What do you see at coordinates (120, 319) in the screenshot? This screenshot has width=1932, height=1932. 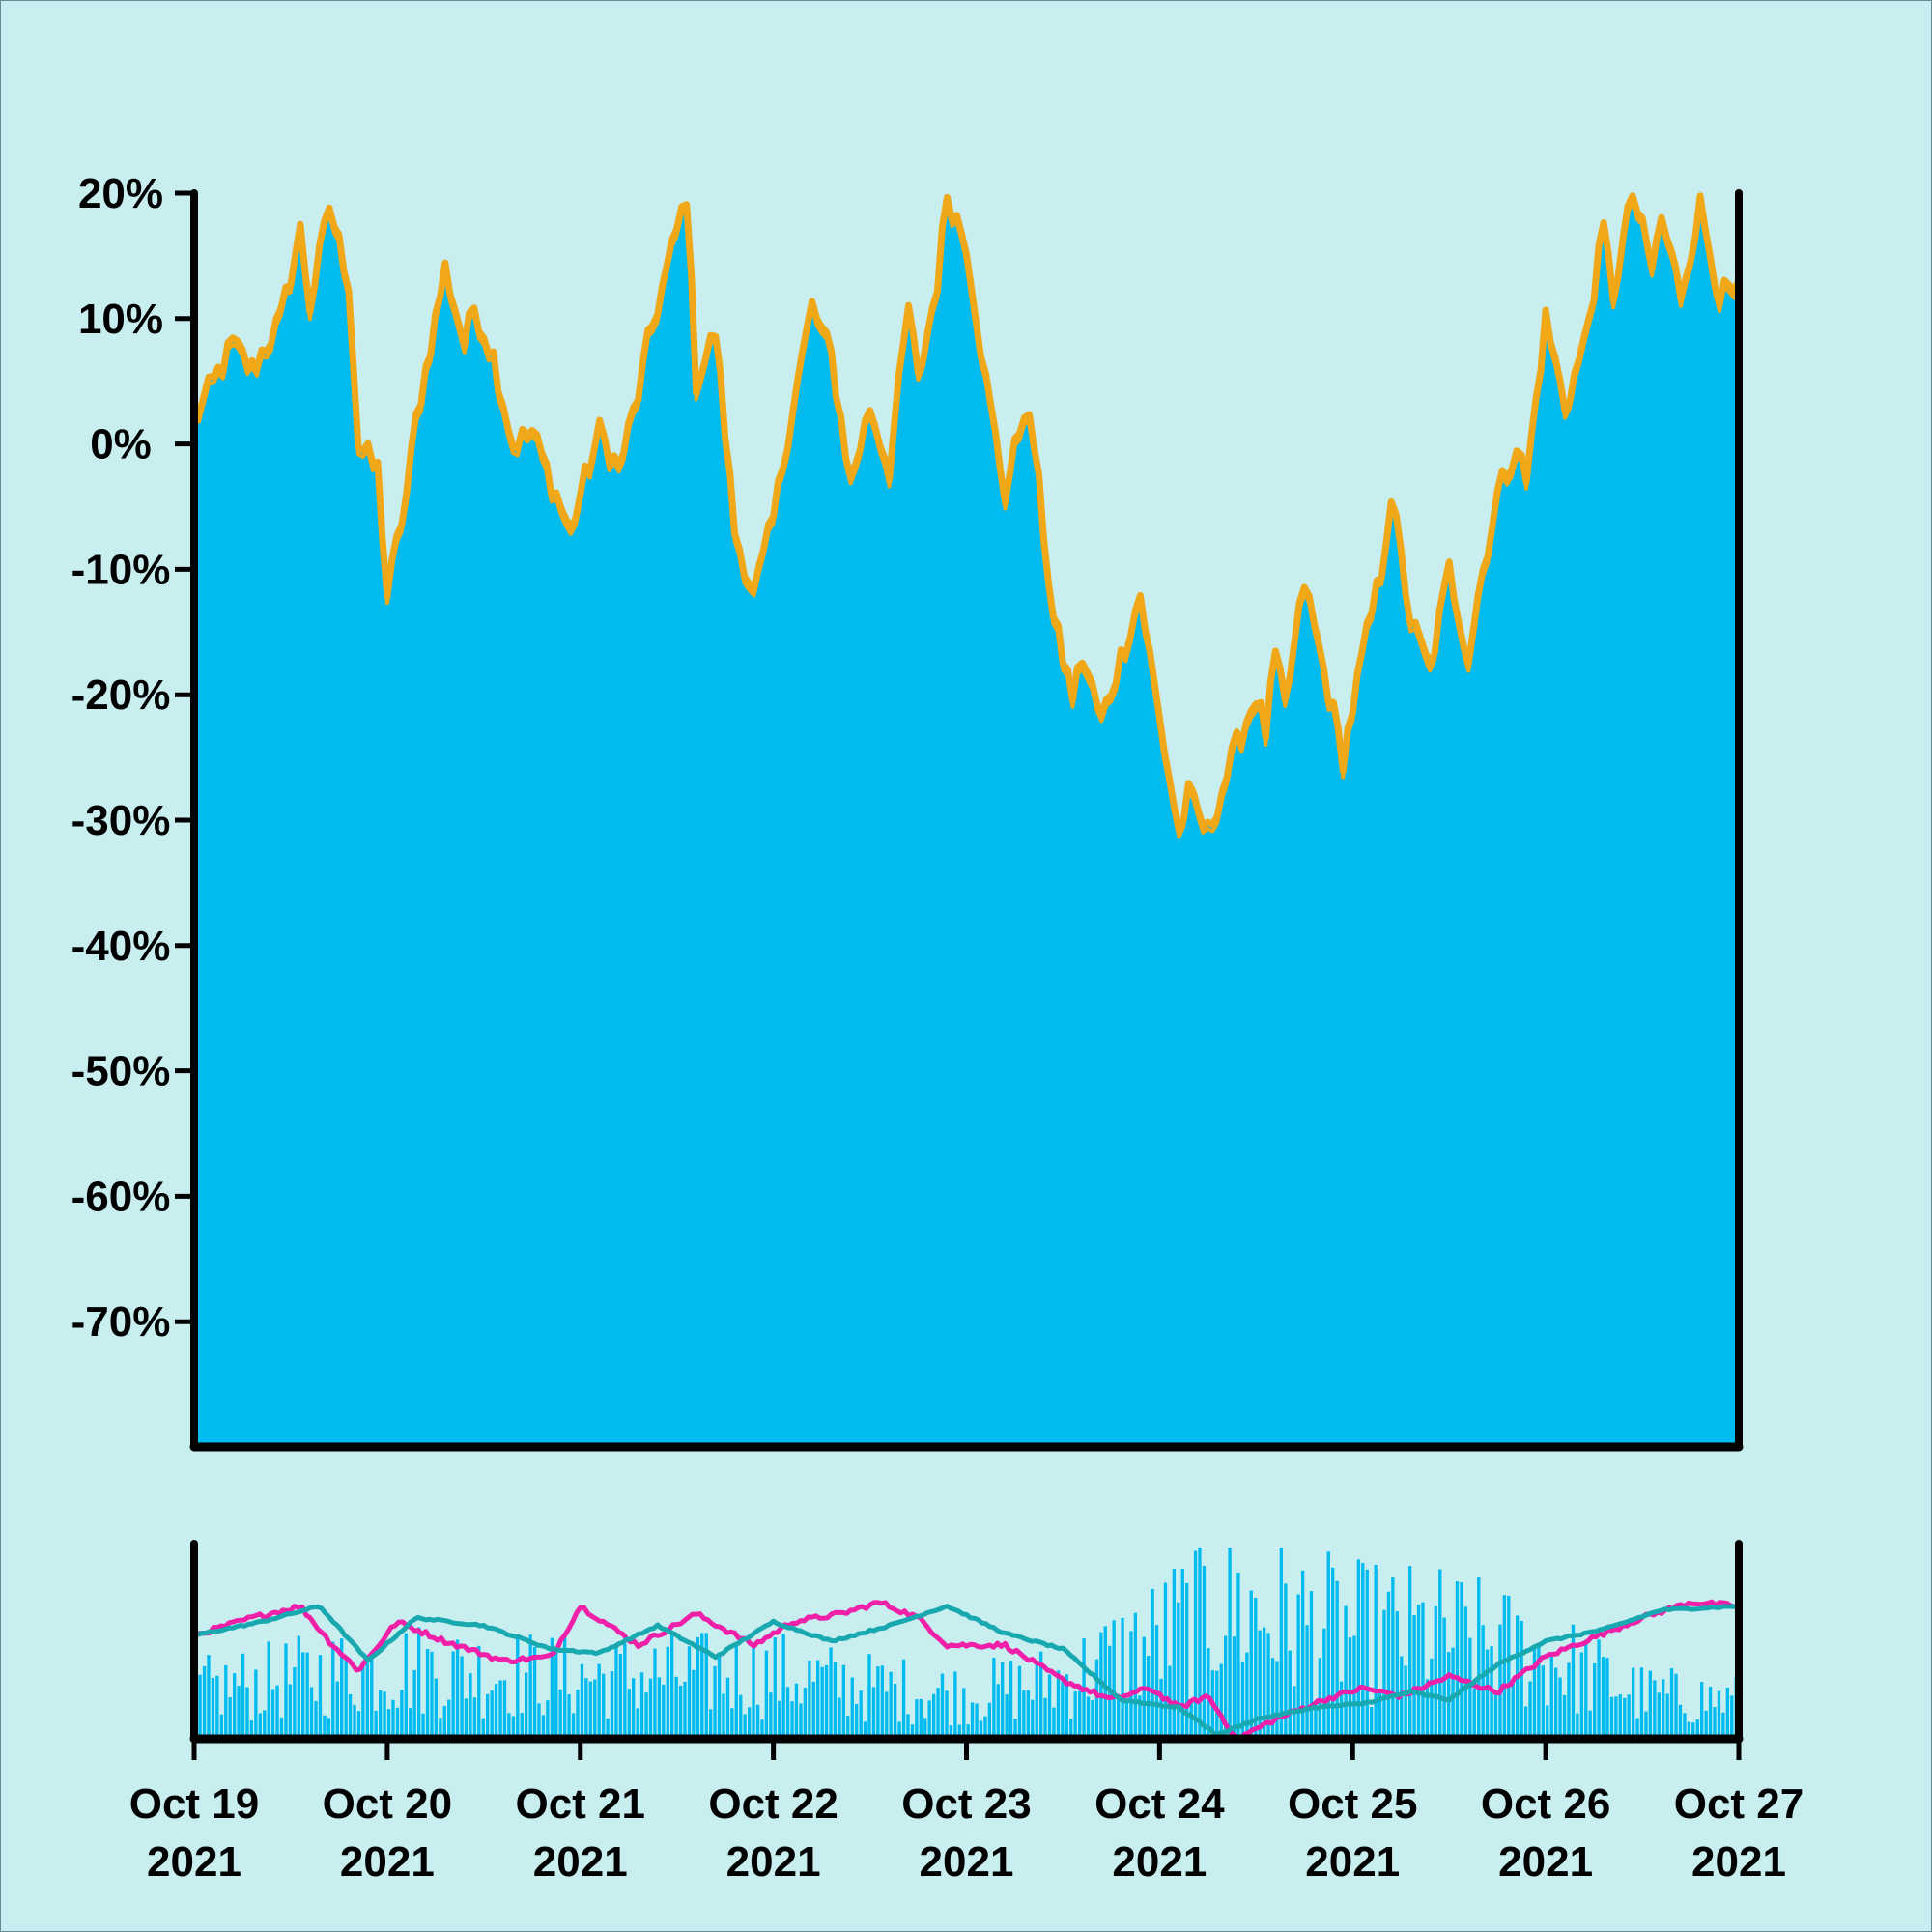 I see `y-tick-label-1: 10%` at bounding box center [120, 319].